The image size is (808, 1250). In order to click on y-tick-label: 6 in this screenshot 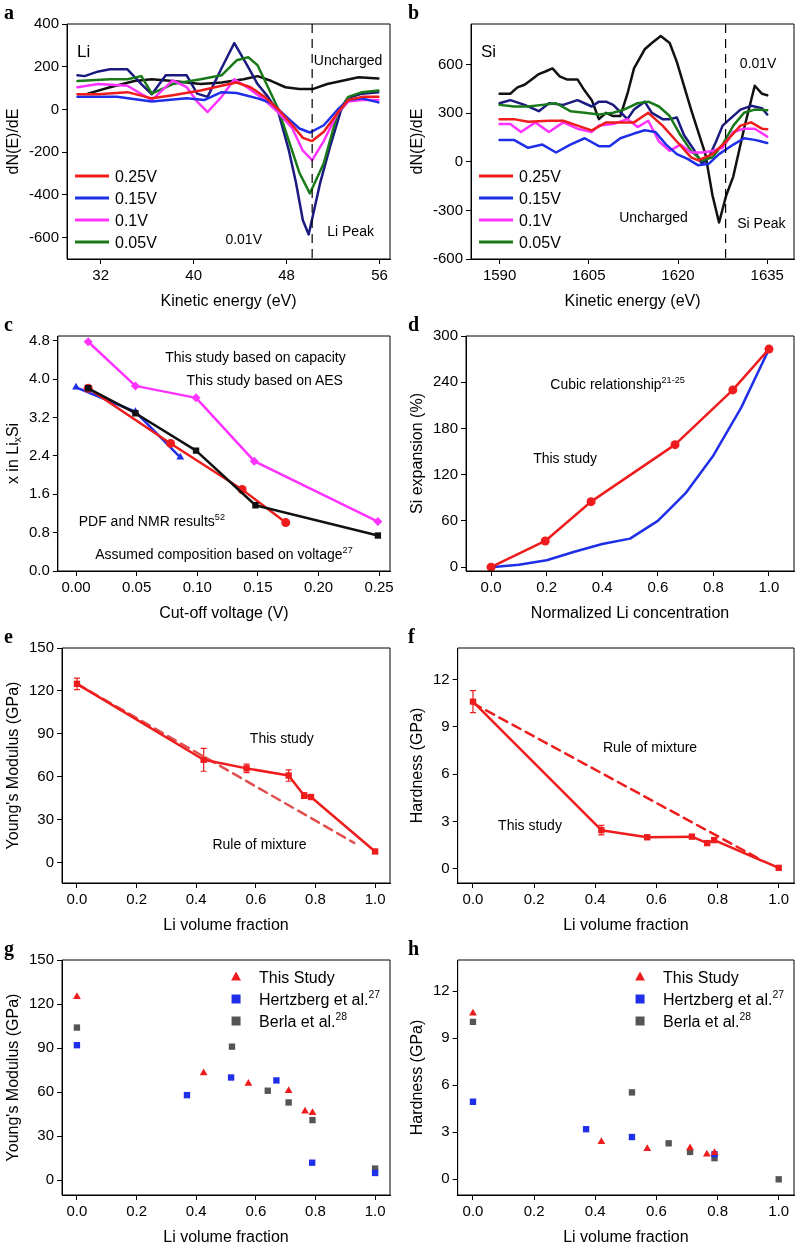, I will do `click(445, 1084)`.